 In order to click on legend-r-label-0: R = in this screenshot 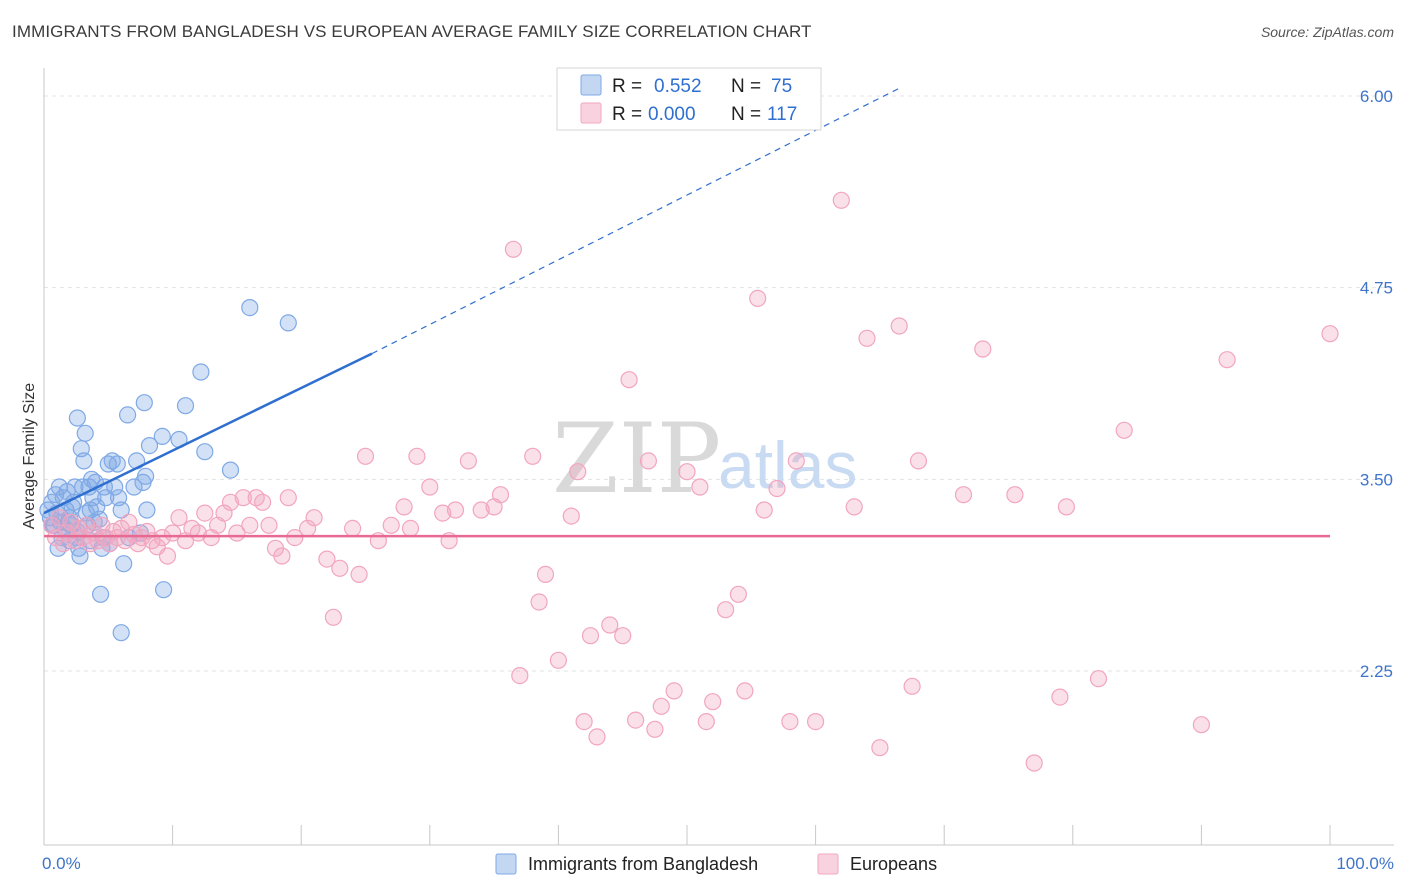, I will do `click(627, 86)`.